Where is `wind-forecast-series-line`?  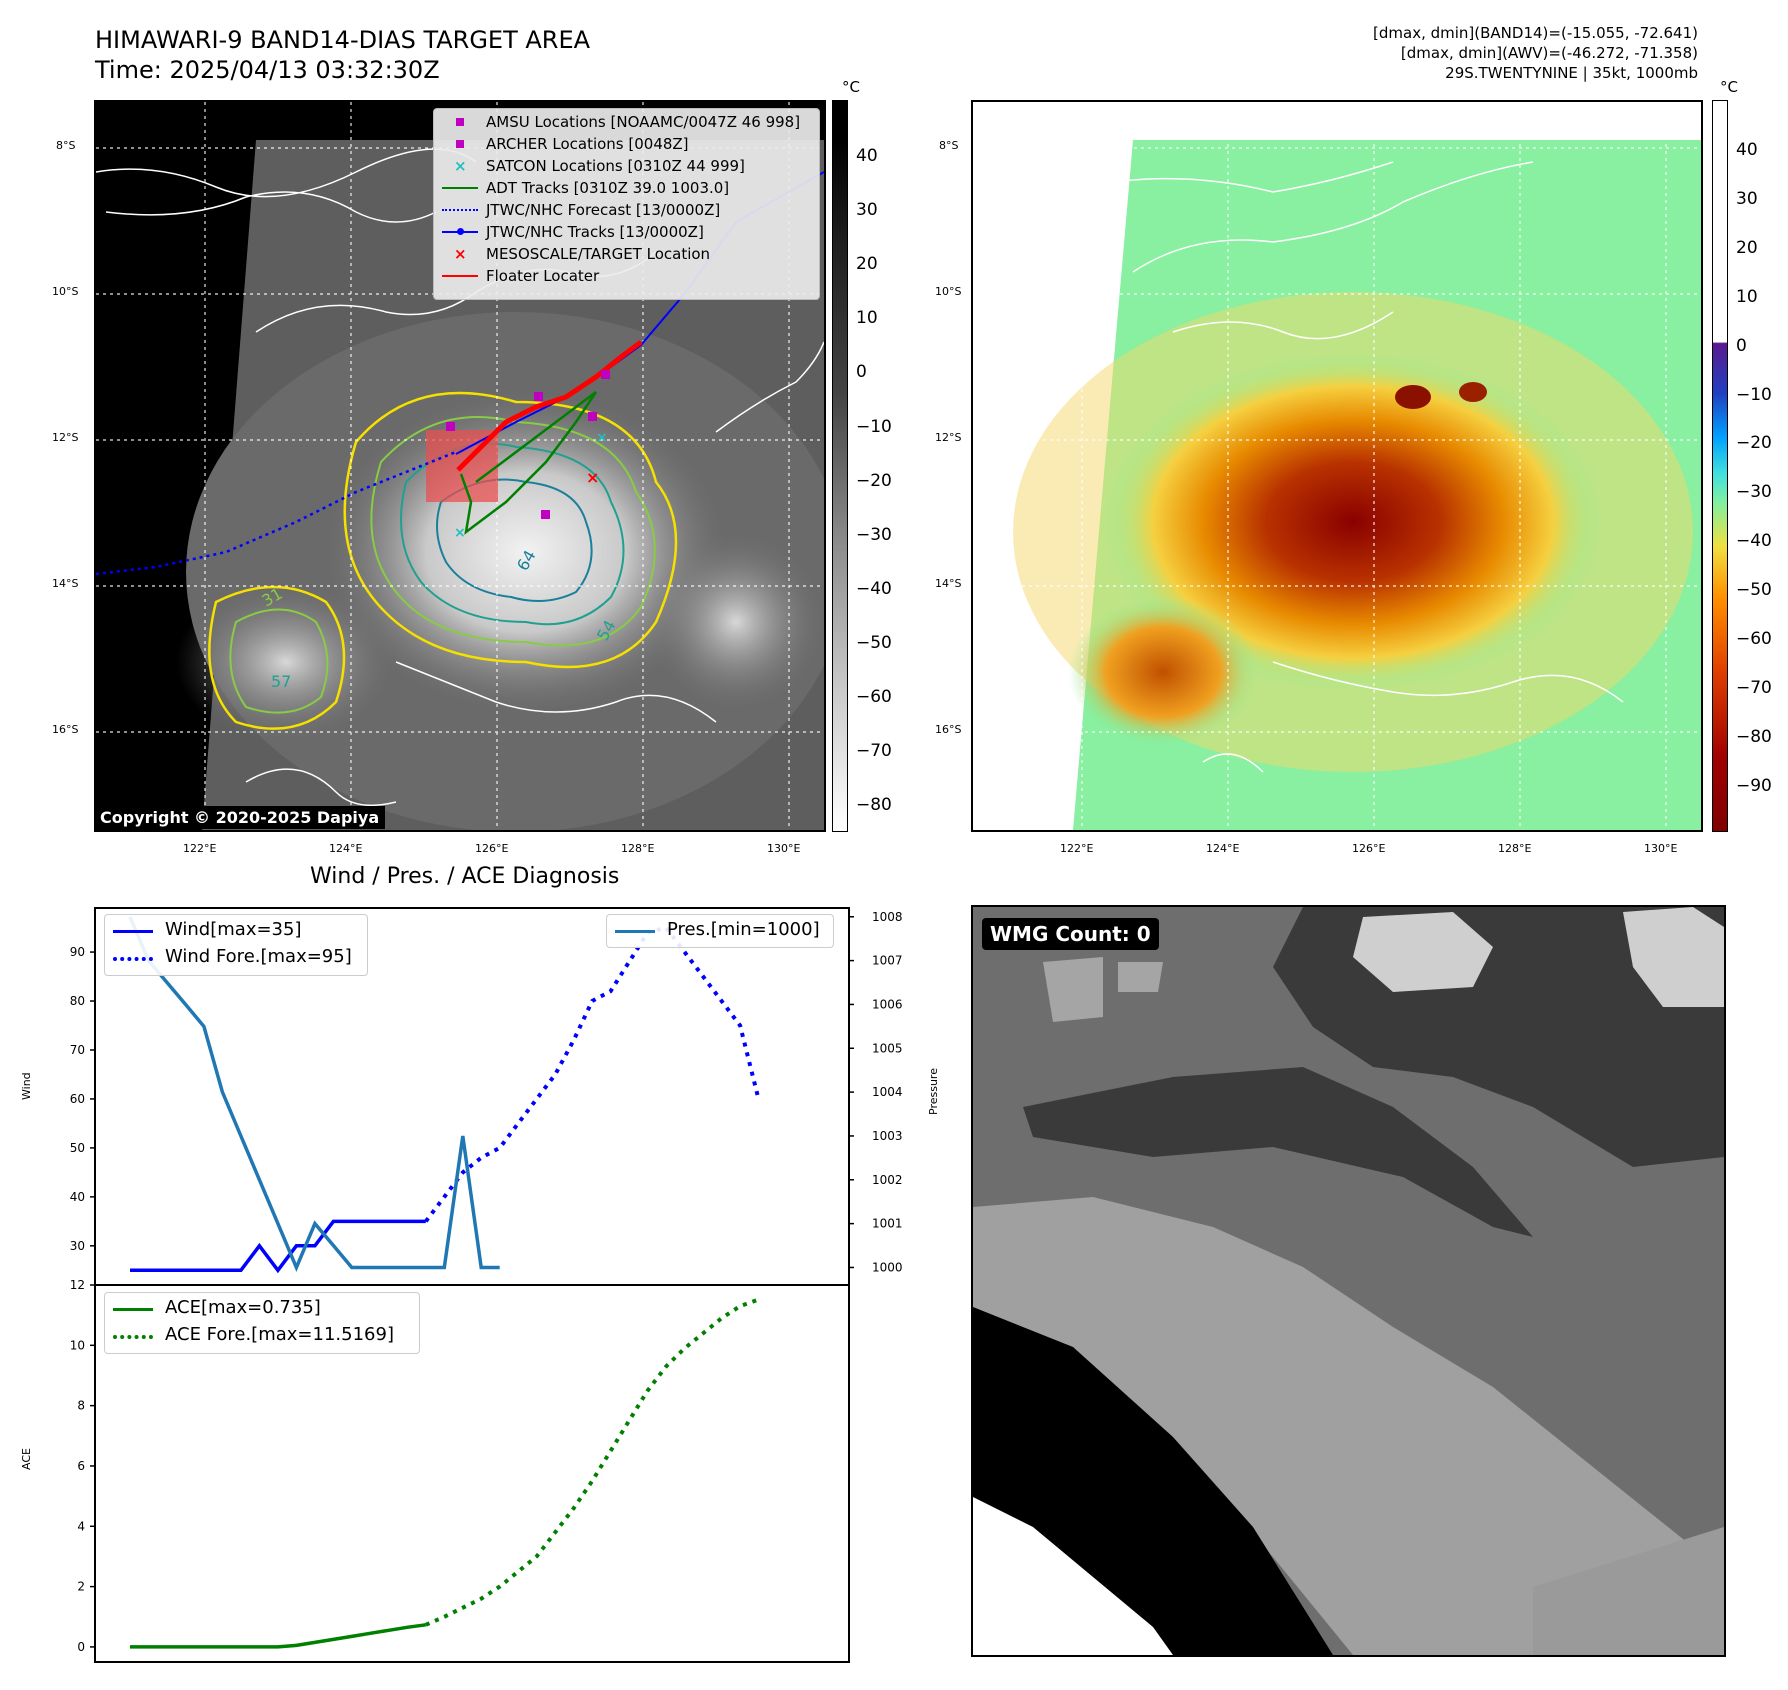
wind-forecast-series-line is located at coordinates (592, 1074).